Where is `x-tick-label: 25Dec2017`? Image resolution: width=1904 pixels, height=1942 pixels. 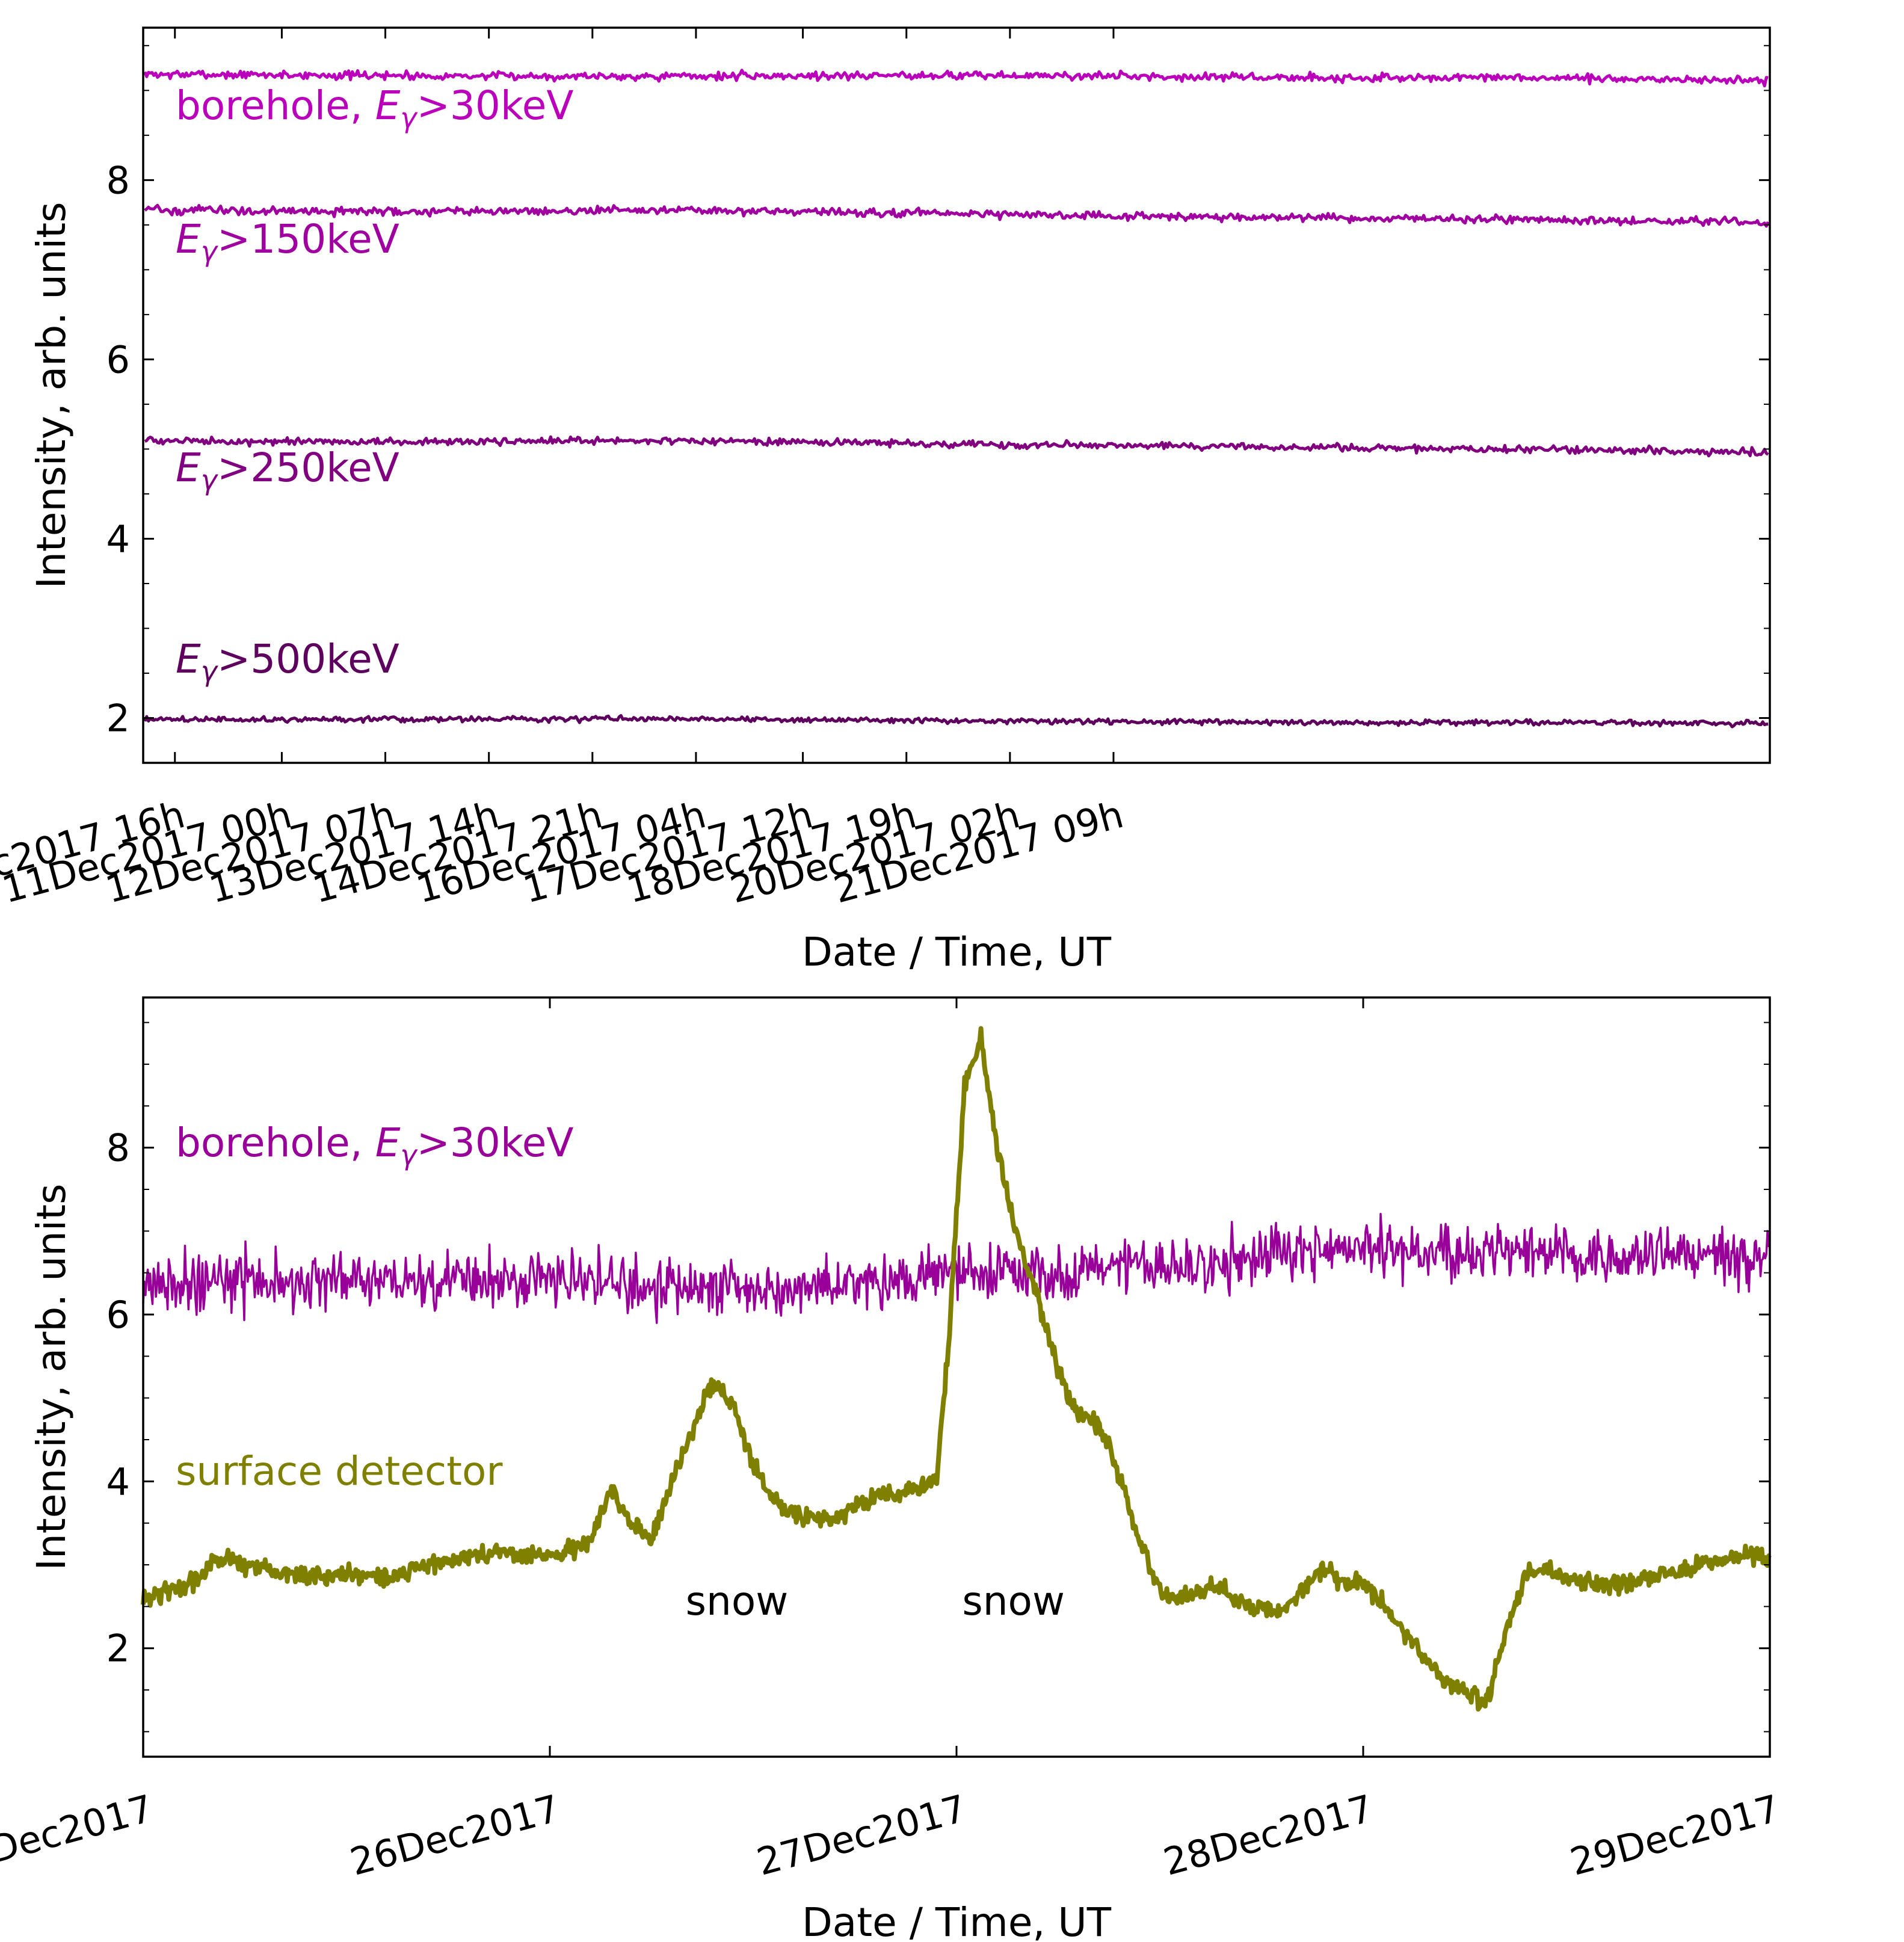 x-tick-label: 25Dec2017 is located at coordinates (79, 1835).